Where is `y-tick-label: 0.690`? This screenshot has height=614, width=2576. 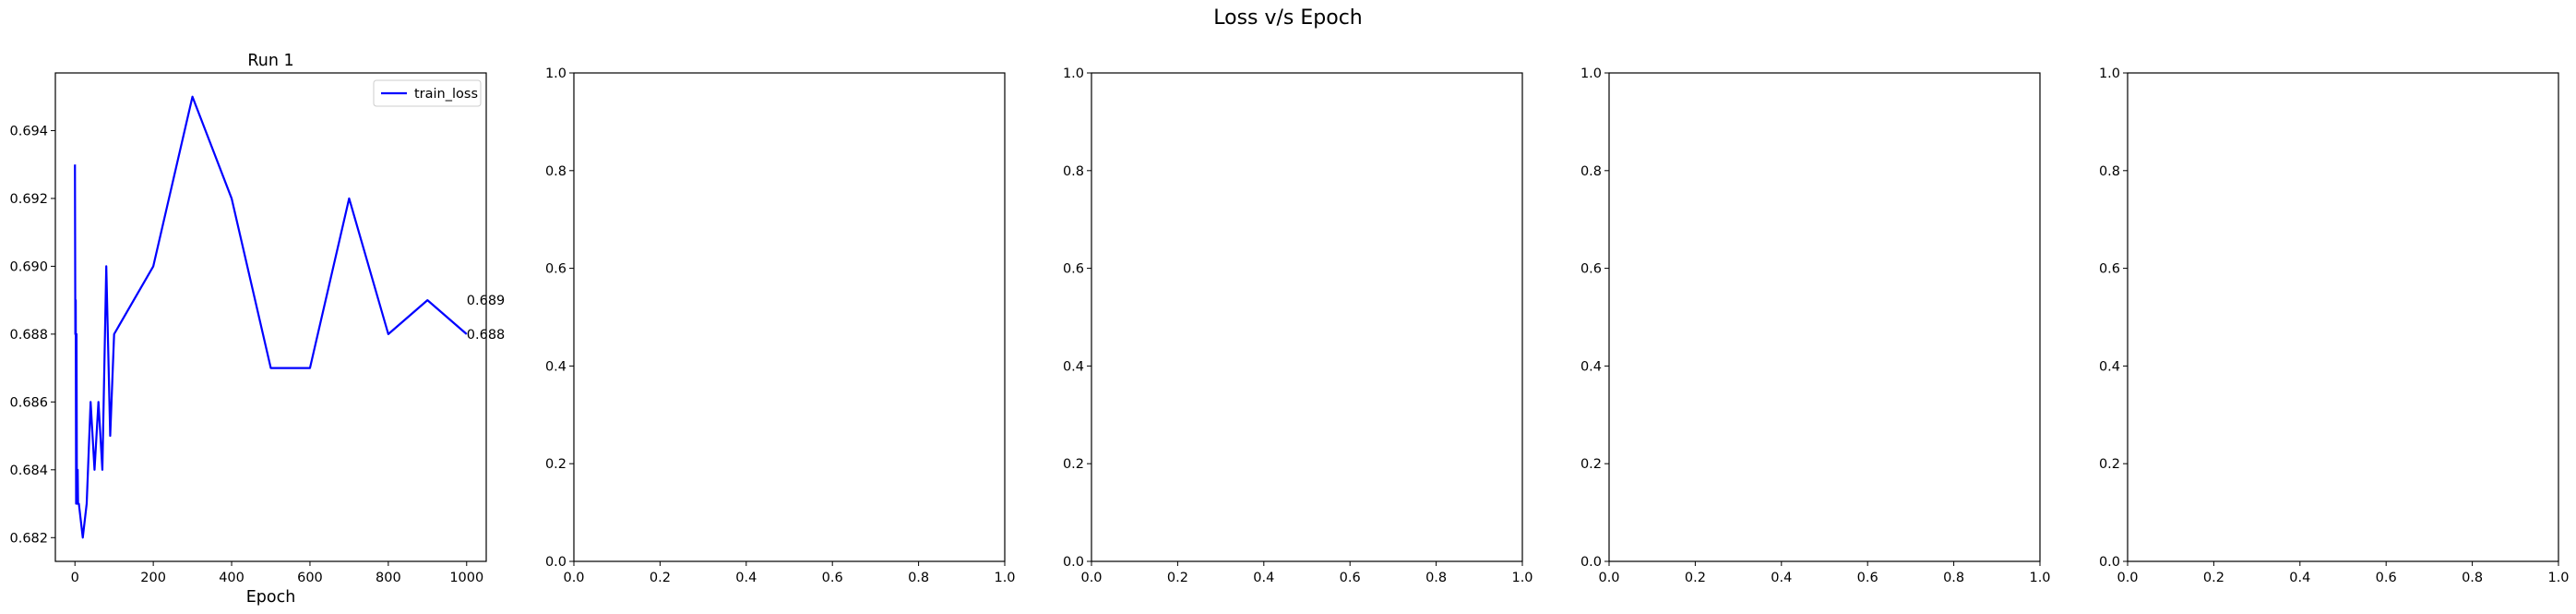 y-tick-label: 0.690 is located at coordinates (28, 267).